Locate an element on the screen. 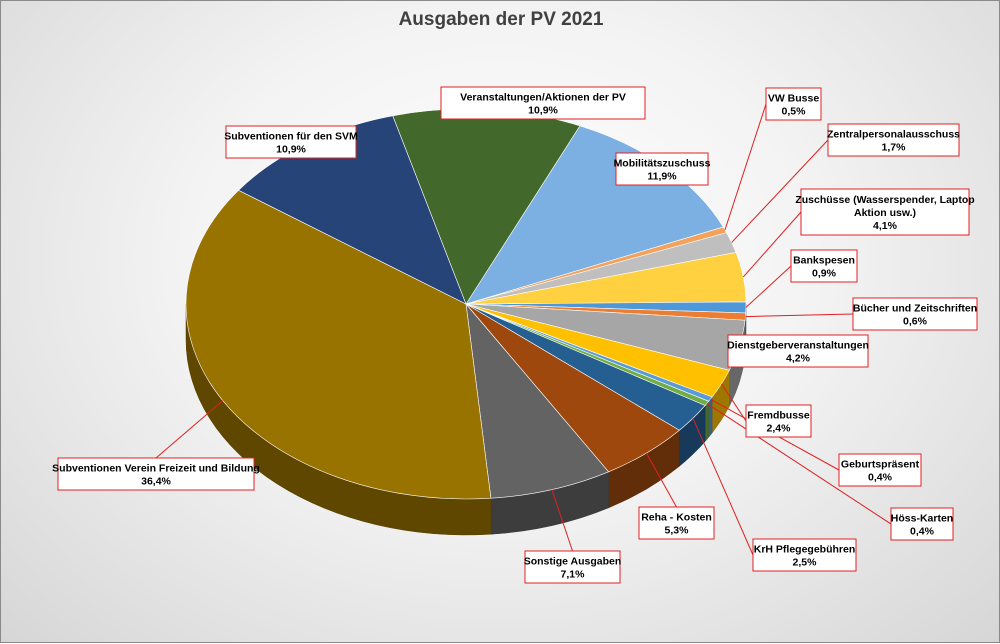 The width and height of the screenshot is (1000, 644). data-label-value: 7,1% is located at coordinates (573, 575).